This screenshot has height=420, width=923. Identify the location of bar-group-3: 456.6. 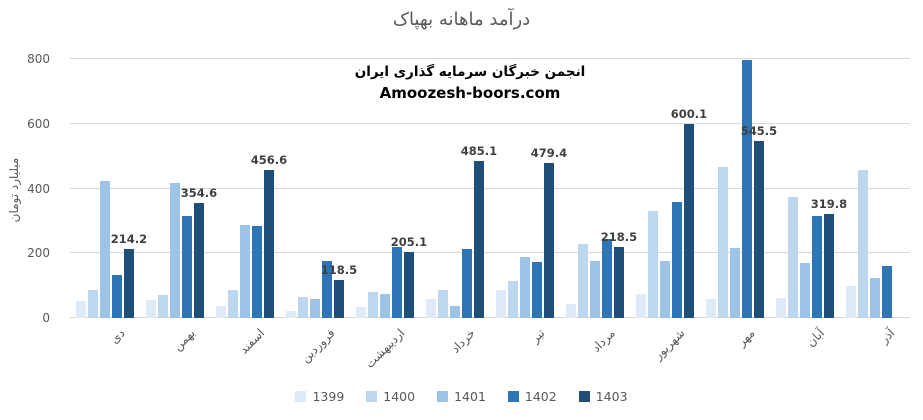
(248, 188).